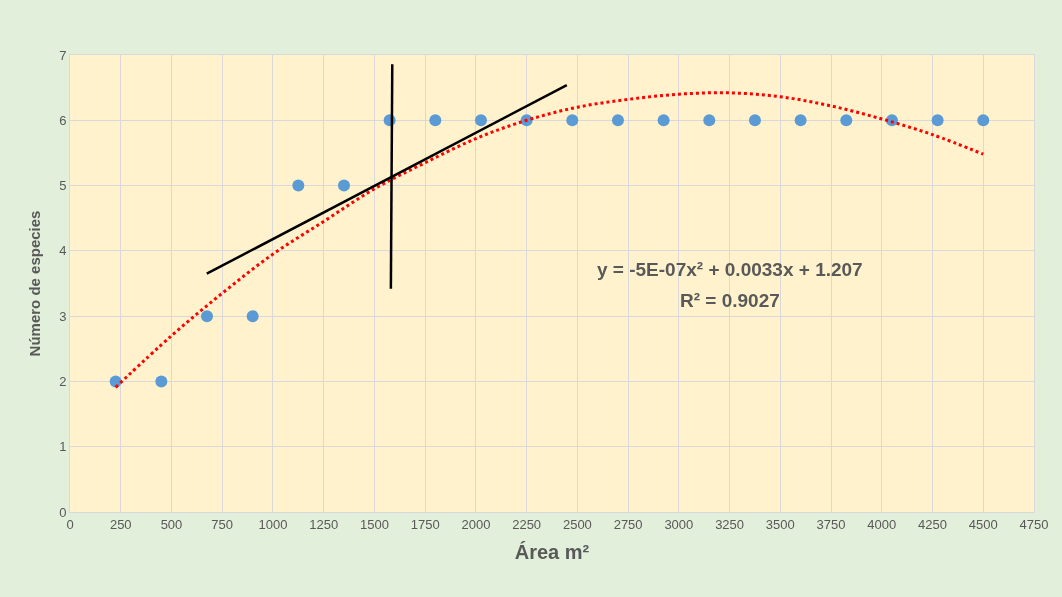  I want to click on x-tick-label: 2000, so click(476, 524).